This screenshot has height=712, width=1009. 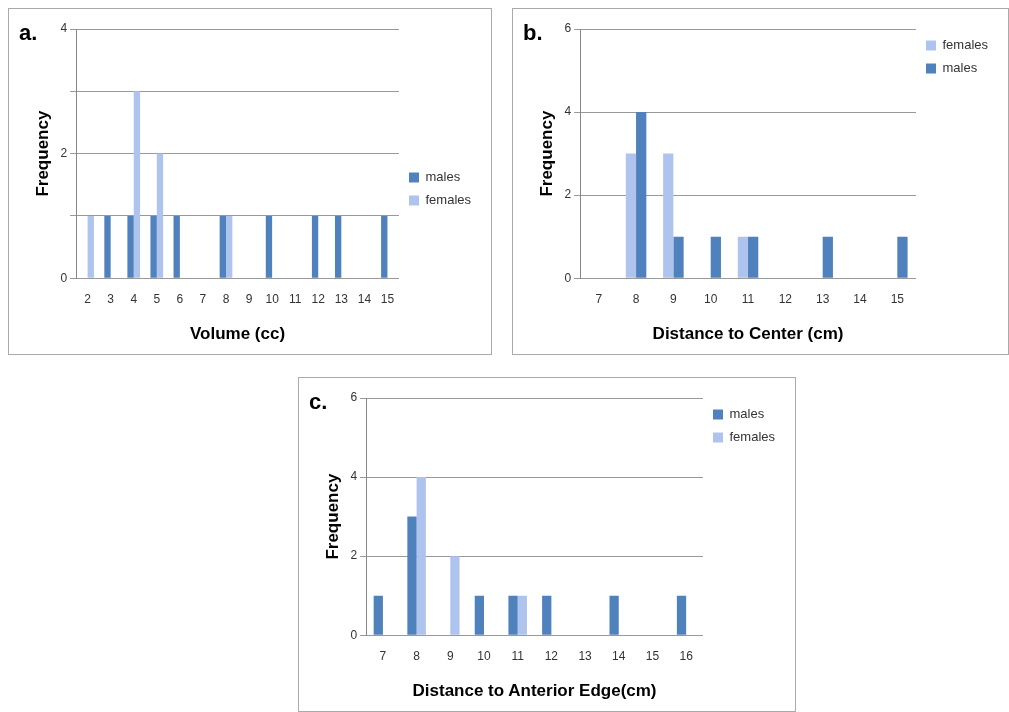 I want to click on x-axis-title: Distance to Anterior Edge(cm), so click(x=534, y=691).